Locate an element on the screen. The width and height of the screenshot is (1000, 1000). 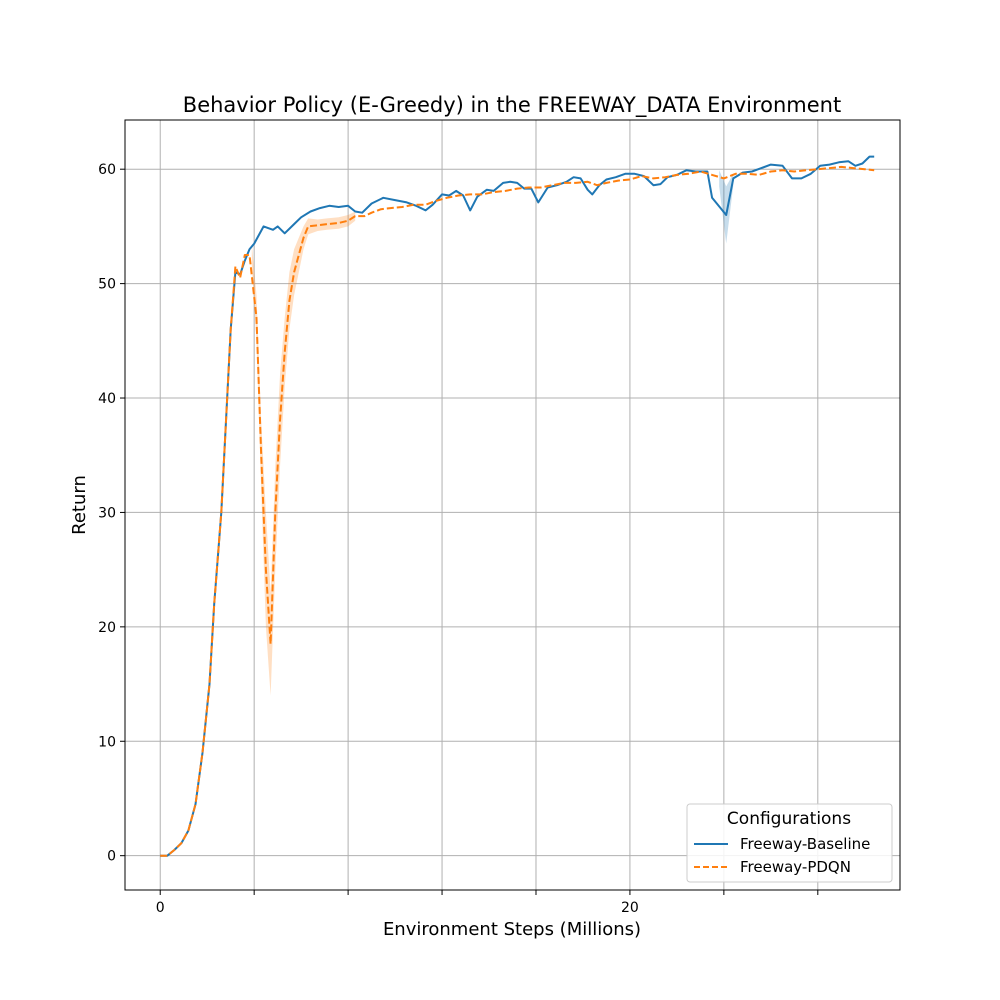
y-axis-title: Return is located at coordinates (79, 505).